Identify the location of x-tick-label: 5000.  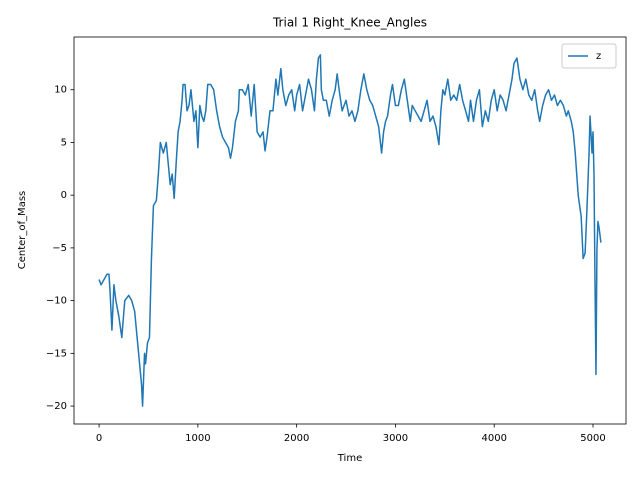
(592, 438).